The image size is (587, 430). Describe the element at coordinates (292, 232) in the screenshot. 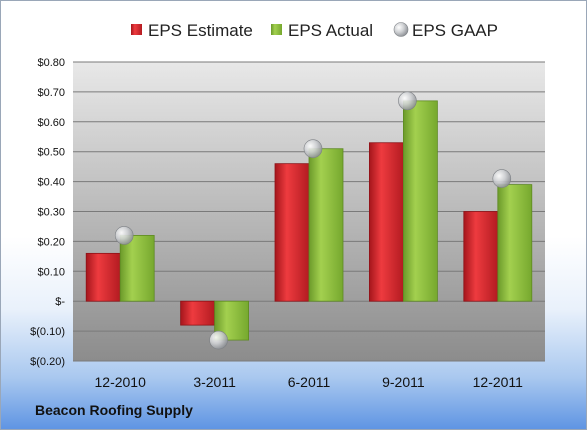

I see `eps-estimate-bar-6-2011` at that location.